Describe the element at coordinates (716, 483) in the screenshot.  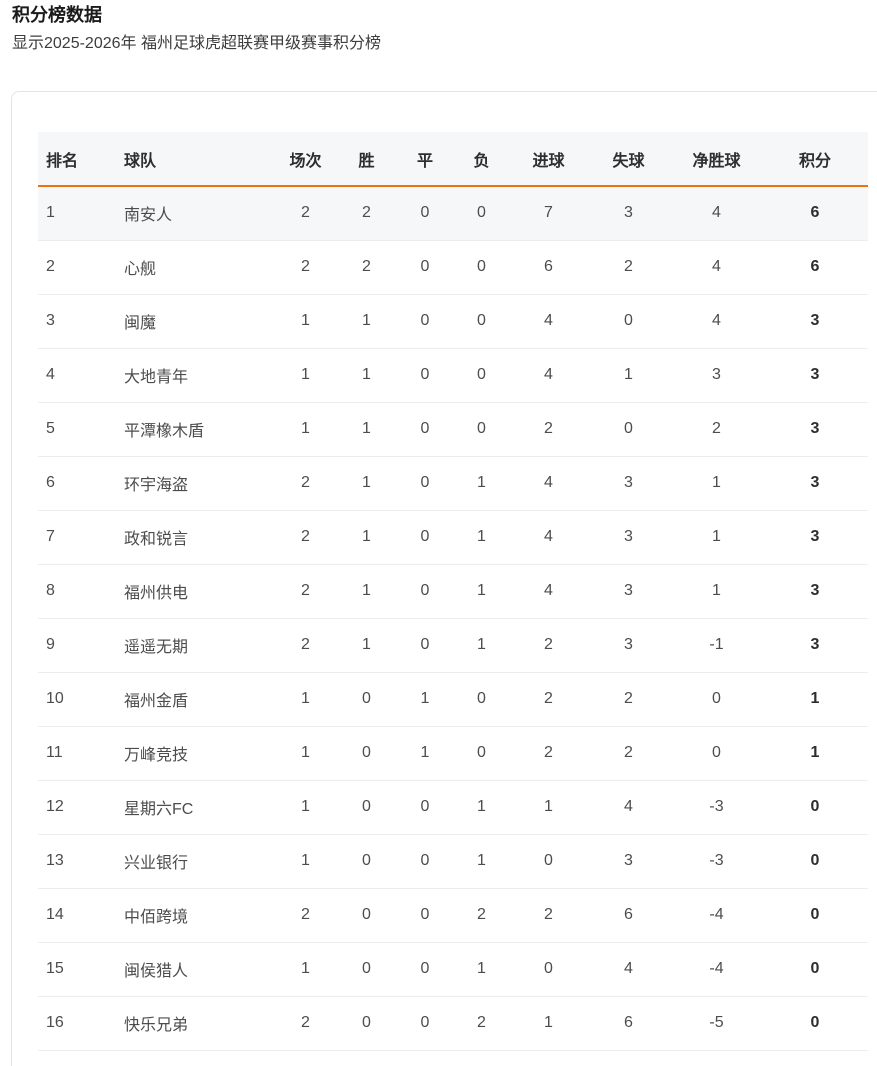
I see `cell-goal_diff: 1` at that location.